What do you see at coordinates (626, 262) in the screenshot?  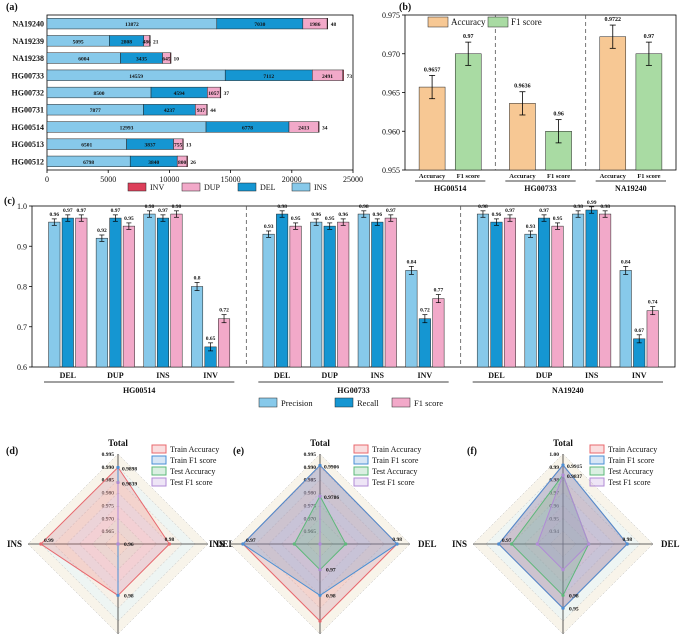 I see `panel-c-value-label: 0.84` at bounding box center [626, 262].